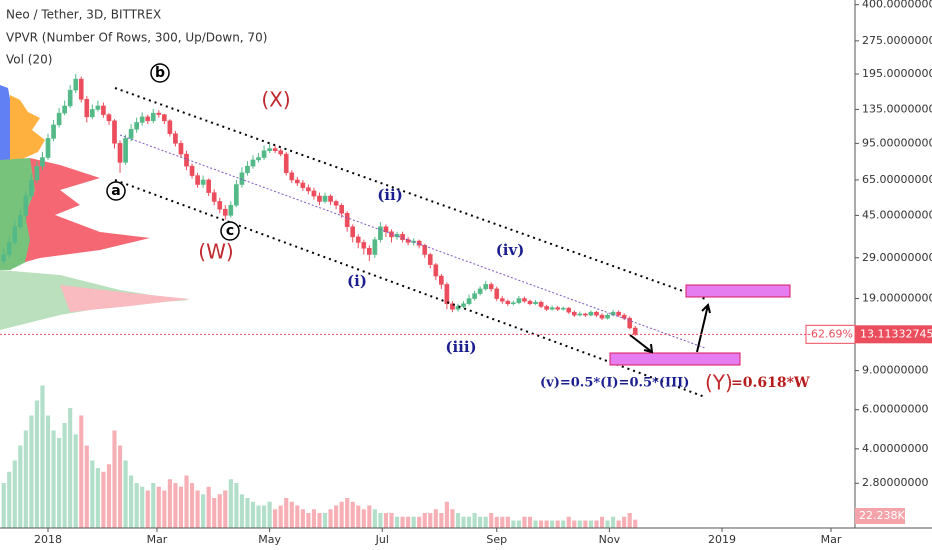  Describe the element at coordinates (610, 539) in the screenshot. I see `x-tick-label: Nov` at that location.